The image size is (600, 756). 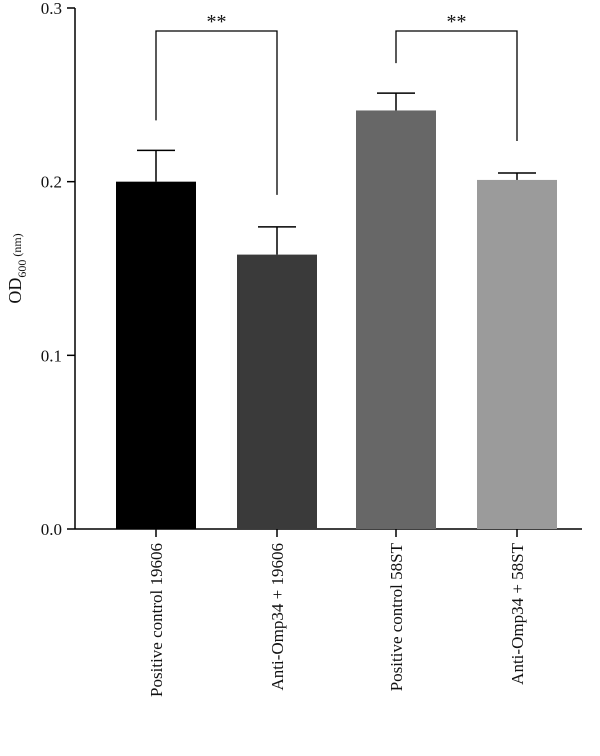 I want to click on y-tick-label: 0.0, so click(x=51, y=529).